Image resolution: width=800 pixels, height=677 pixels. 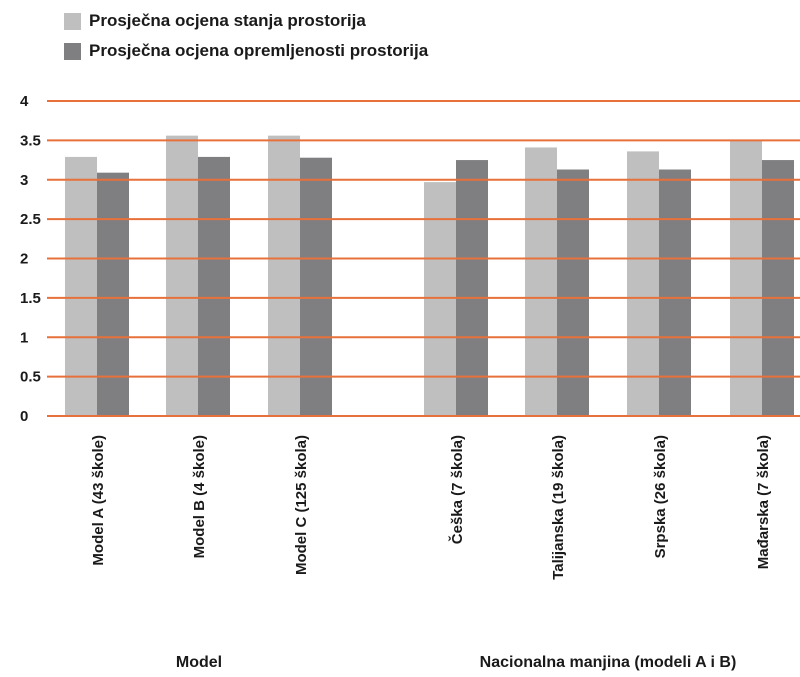 I want to click on x-category-label-1: Model A (43 škole), so click(x=98, y=500).